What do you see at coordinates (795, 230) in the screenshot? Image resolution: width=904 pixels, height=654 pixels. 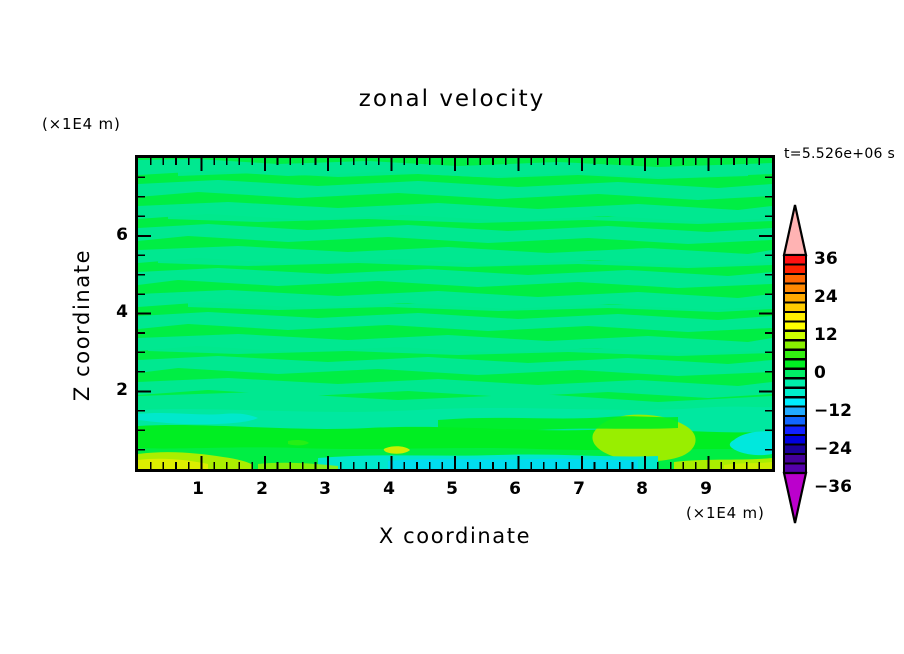 I see `colorbar-over-arrow` at bounding box center [795, 230].